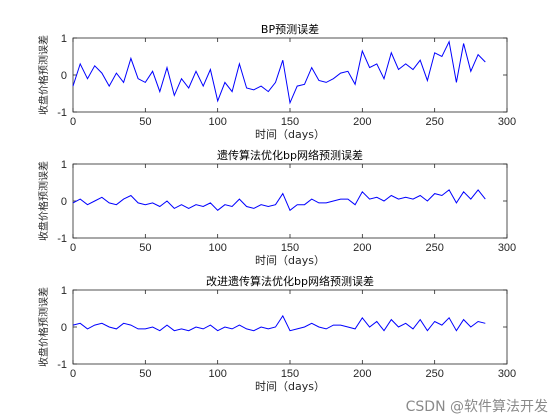  What do you see at coordinates (476, 407) in the screenshot?
I see `watermark: CSDN @软件算法开发` at bounding box center [476, 407].